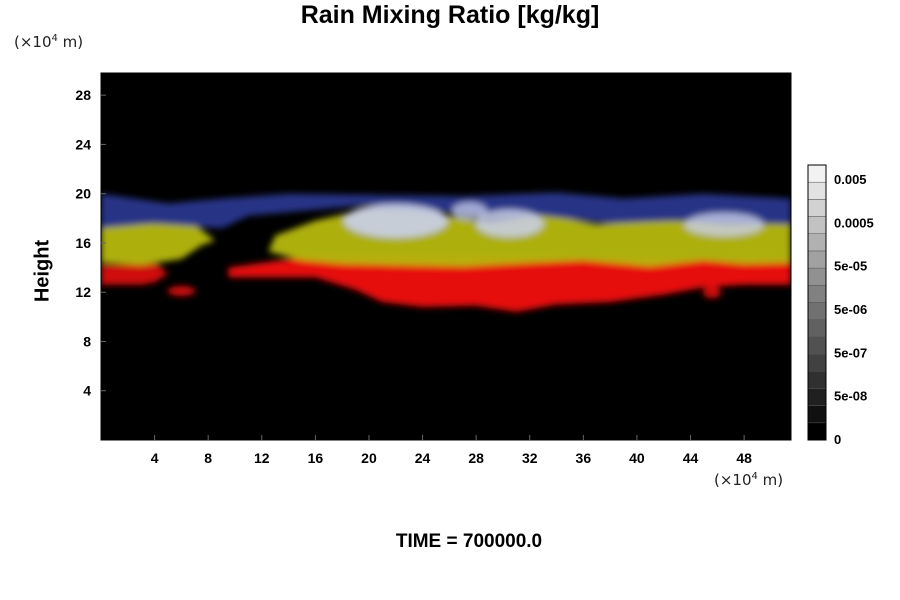  Describe the element at coordinates (530, 458) in the screenshot. I see `x-tick-label: 32` at that location.